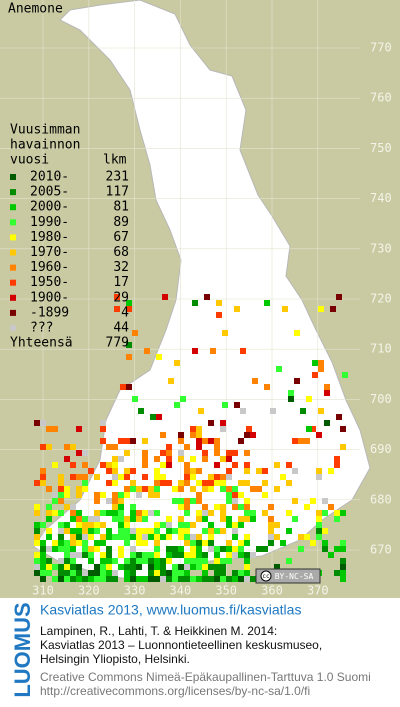 This screenshot has height=707, width=400. What do you see at coordinates (13, 177) in the screenshot?
I see `legend-swatch` at bounding box center [13, 177].